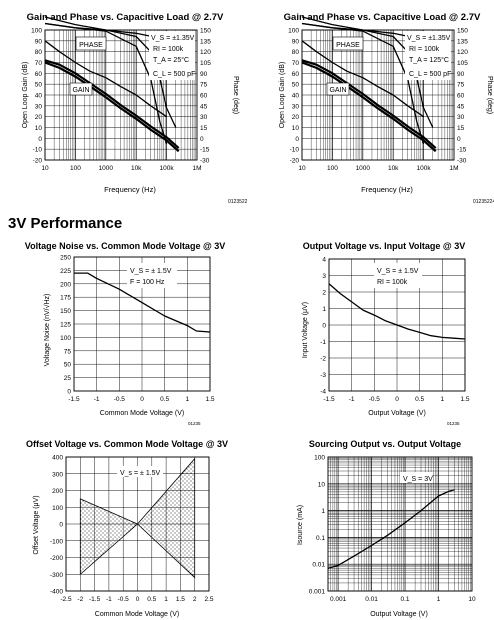 This screenshot has width=494, height=620. Describe the element at coordinates (167, 168) in the screenshot. I see `x-tick-label: 100k` at that location.